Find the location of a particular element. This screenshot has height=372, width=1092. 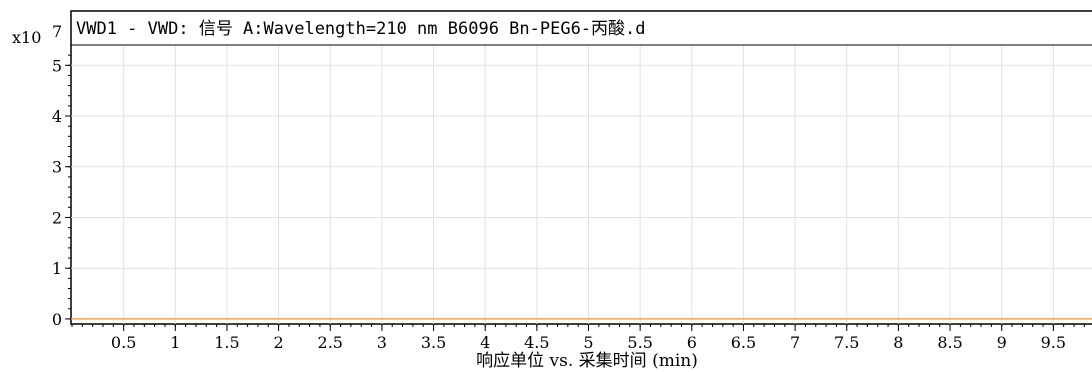

y-exponent-label: 7 is located at coordinates (57, 31).